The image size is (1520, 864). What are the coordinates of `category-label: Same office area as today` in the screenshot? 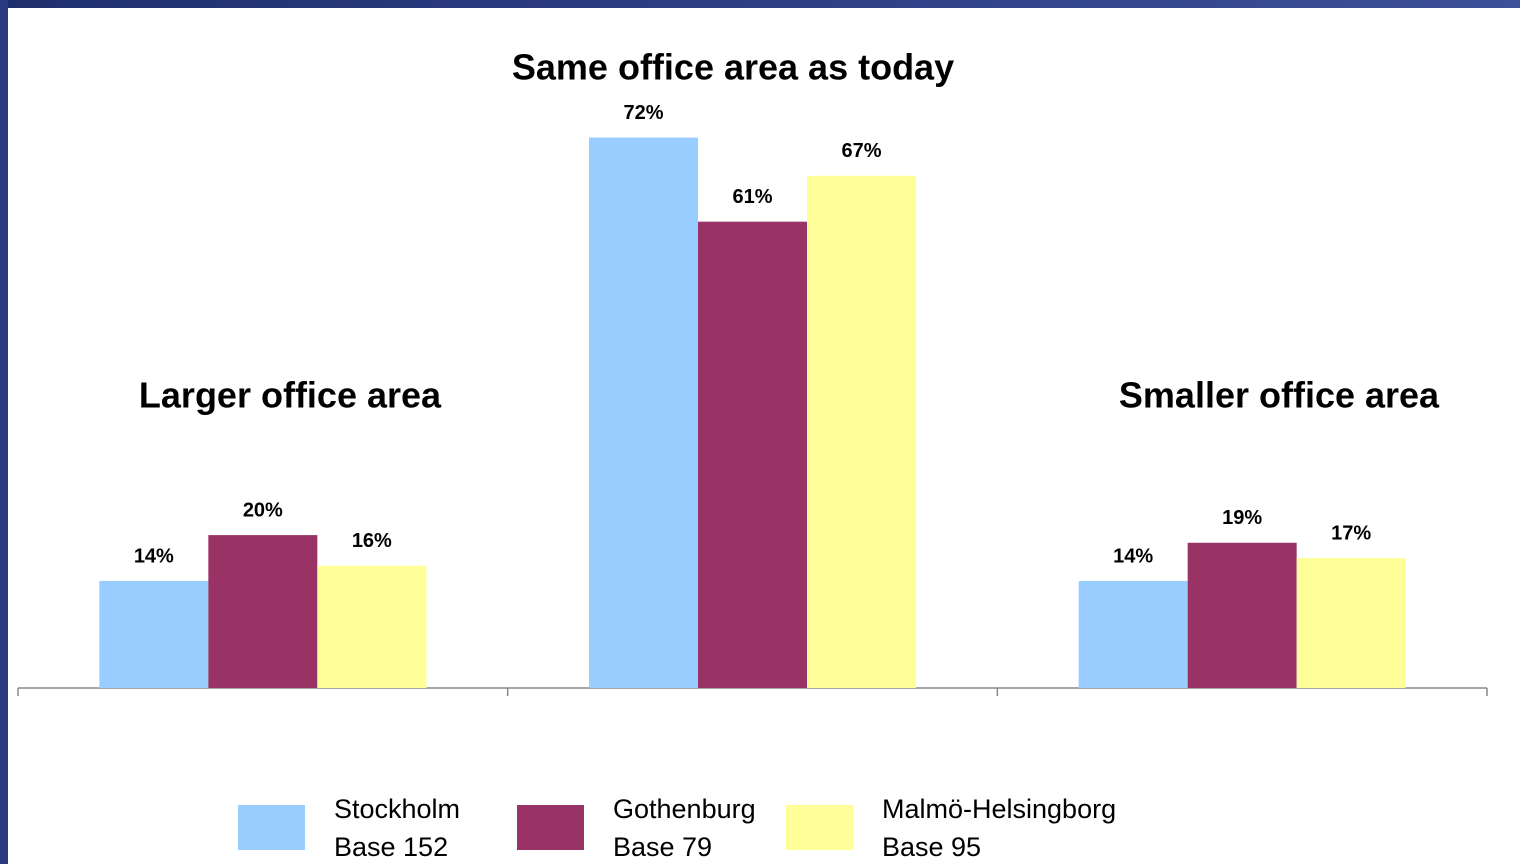 It's located at (733, 67).